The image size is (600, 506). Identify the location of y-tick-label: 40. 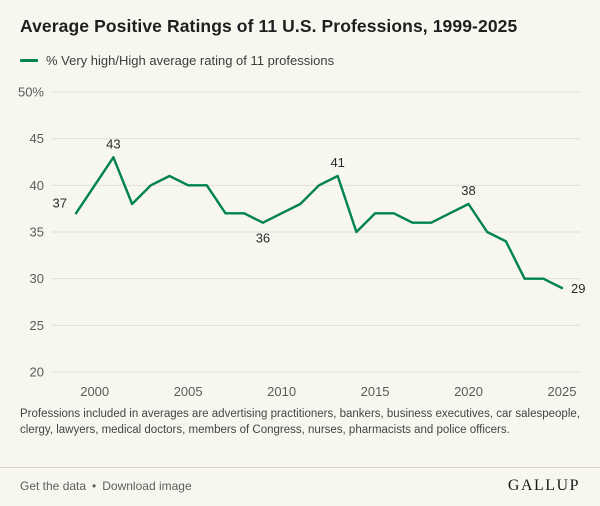
(37, 185).